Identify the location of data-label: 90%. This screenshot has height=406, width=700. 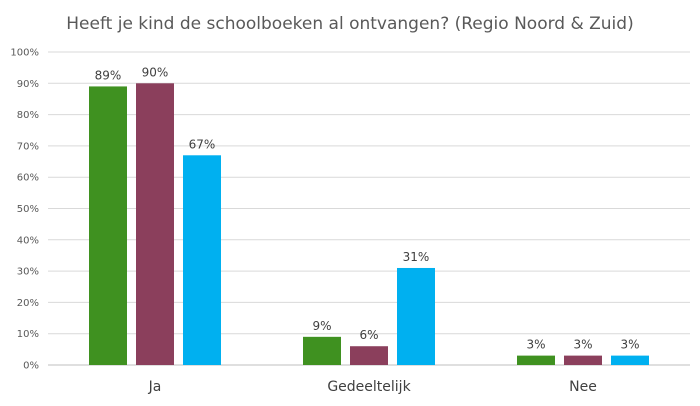
(155, 72).